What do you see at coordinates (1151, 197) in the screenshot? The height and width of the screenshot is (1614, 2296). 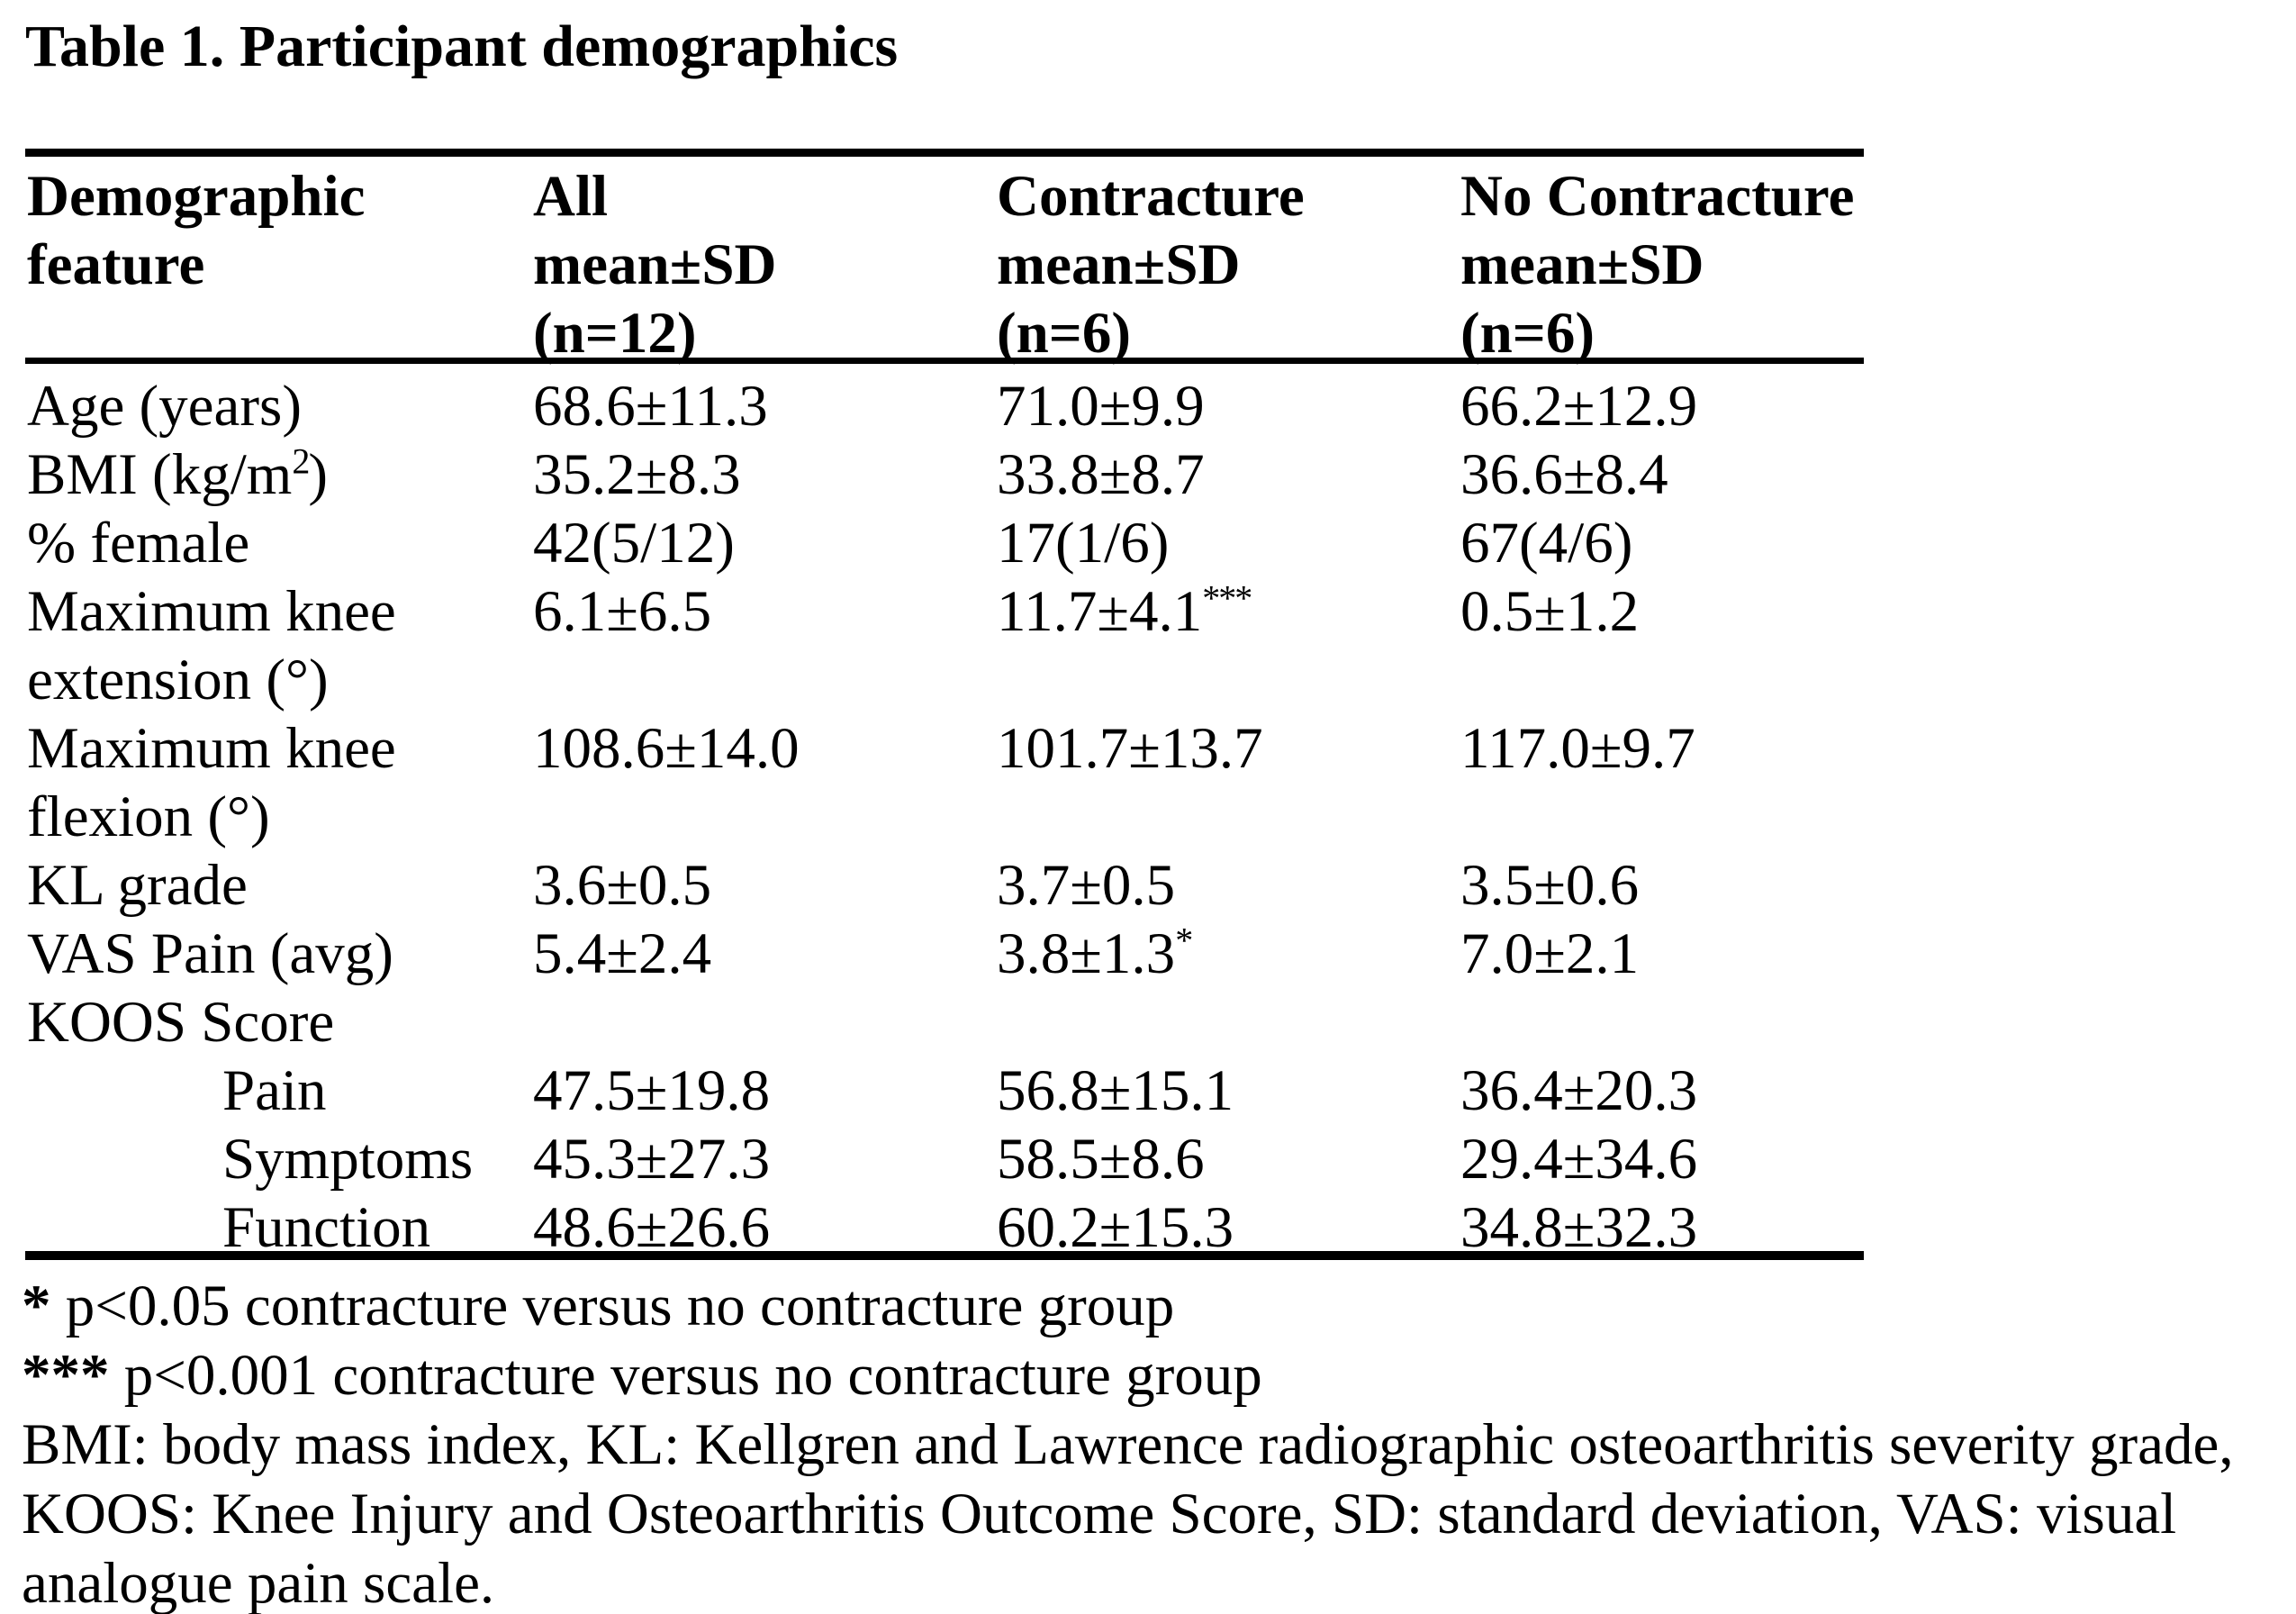 I see `column-header-contracture-line1: Contracture` at bounding box center [1151, 197].